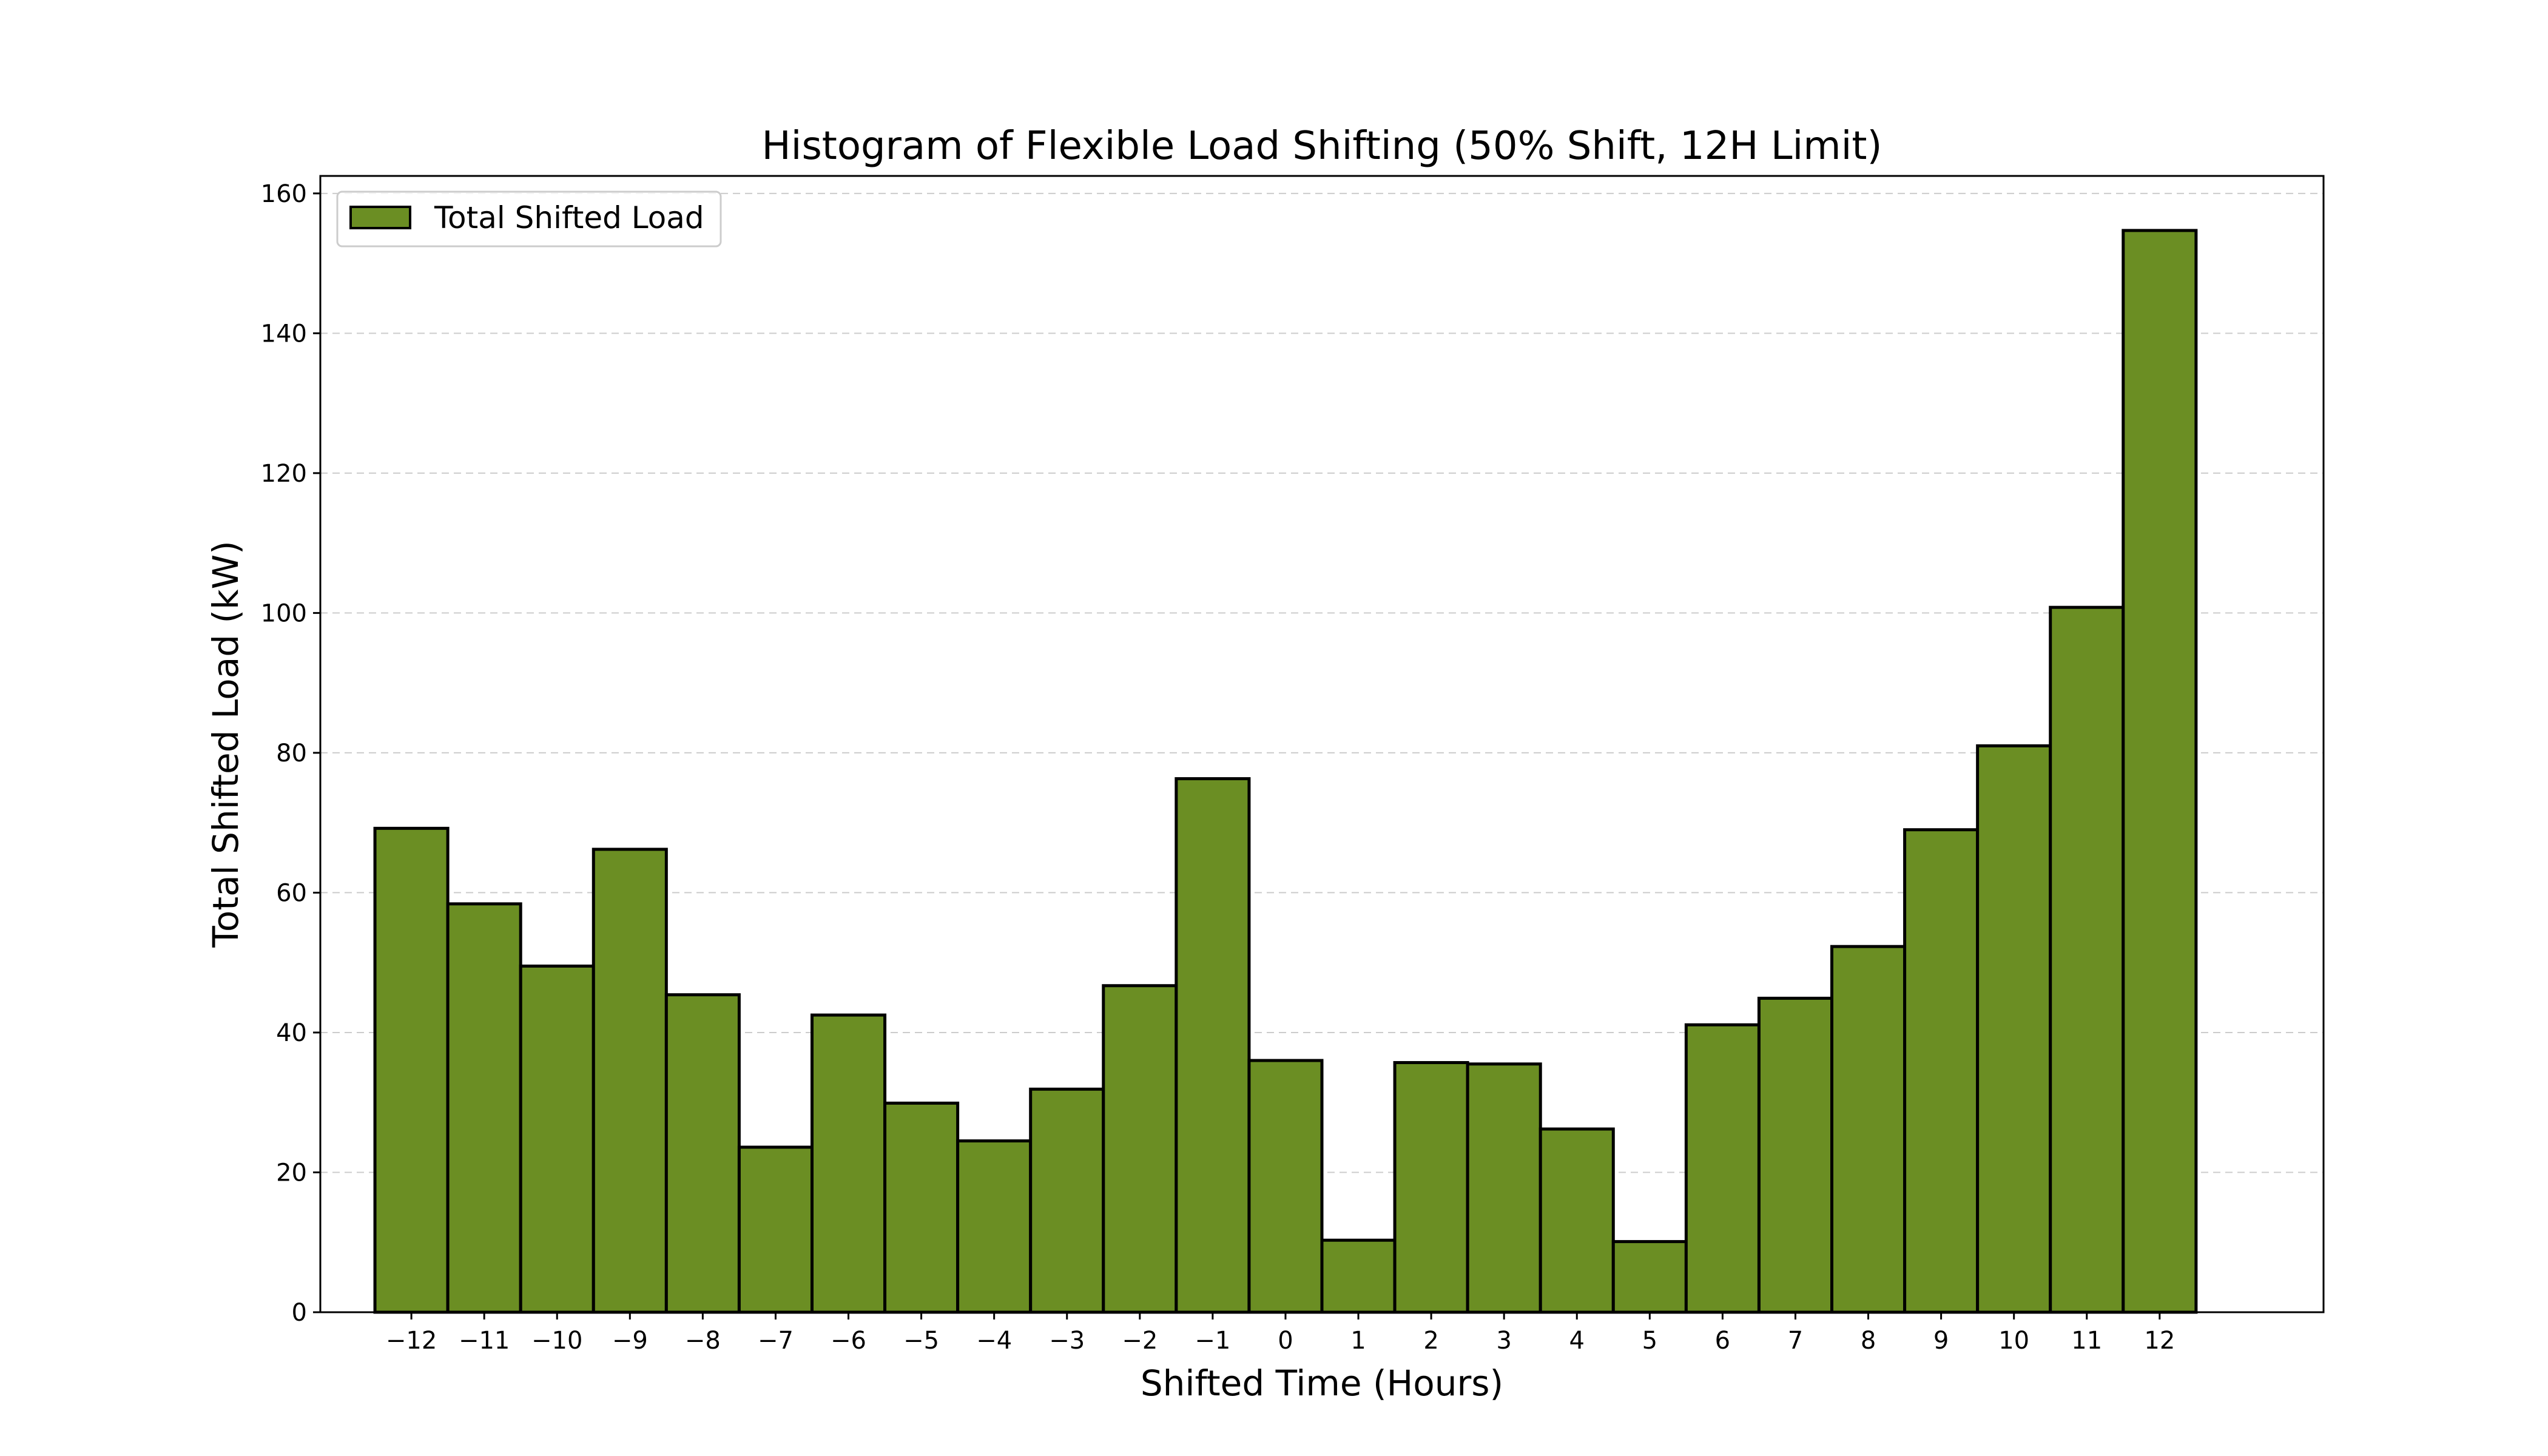 Image resolution: width=2548 pixels, height=1456 pixels. What do you see at coordinates (284, 334) in the screenshot?
I see `y-tick-label: 140` at bounding box center [284, 334].